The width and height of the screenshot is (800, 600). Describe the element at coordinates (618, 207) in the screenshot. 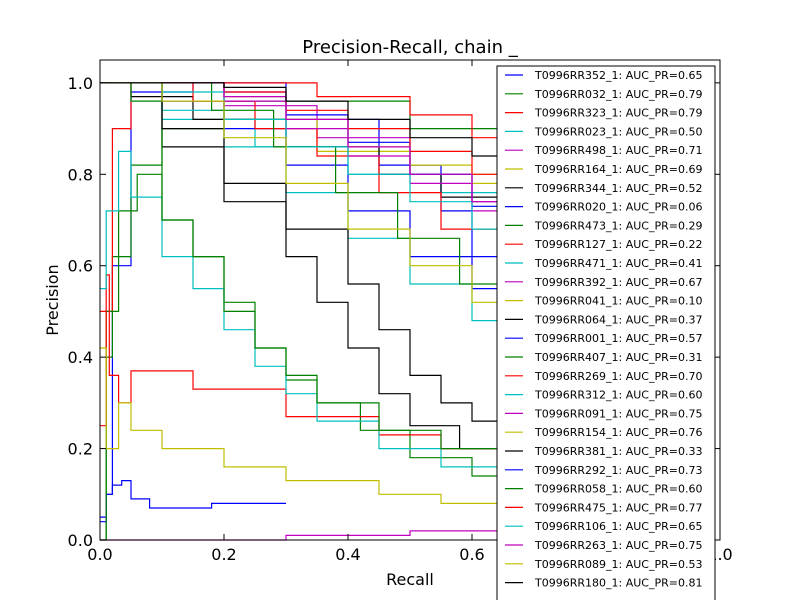

I see `legend-label: T0996RR020_1: AUC_PR=0.06` at that location.